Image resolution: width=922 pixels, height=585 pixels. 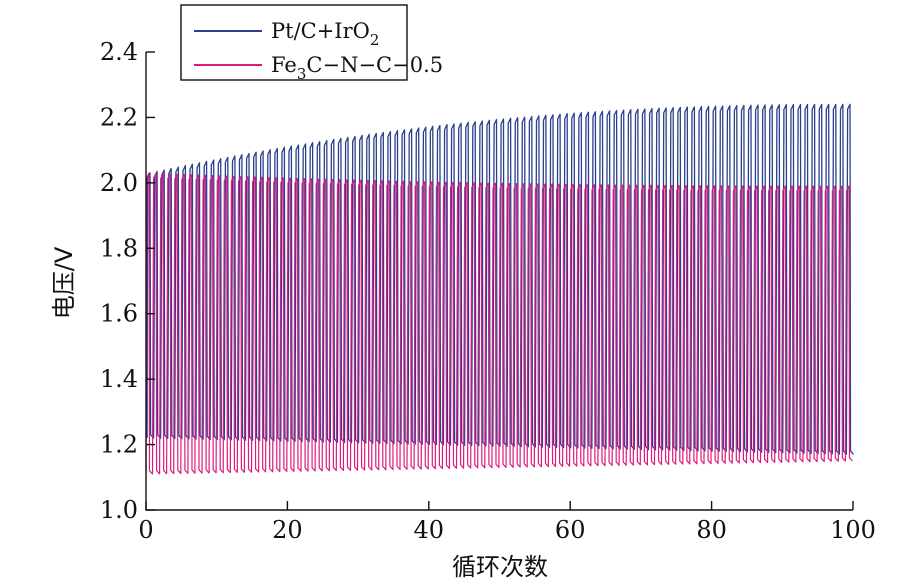 What do you see at coordinates (119, 445) in the screenshot?
I see `y-tick-label: 1.2` at bounding box center [119, 445].